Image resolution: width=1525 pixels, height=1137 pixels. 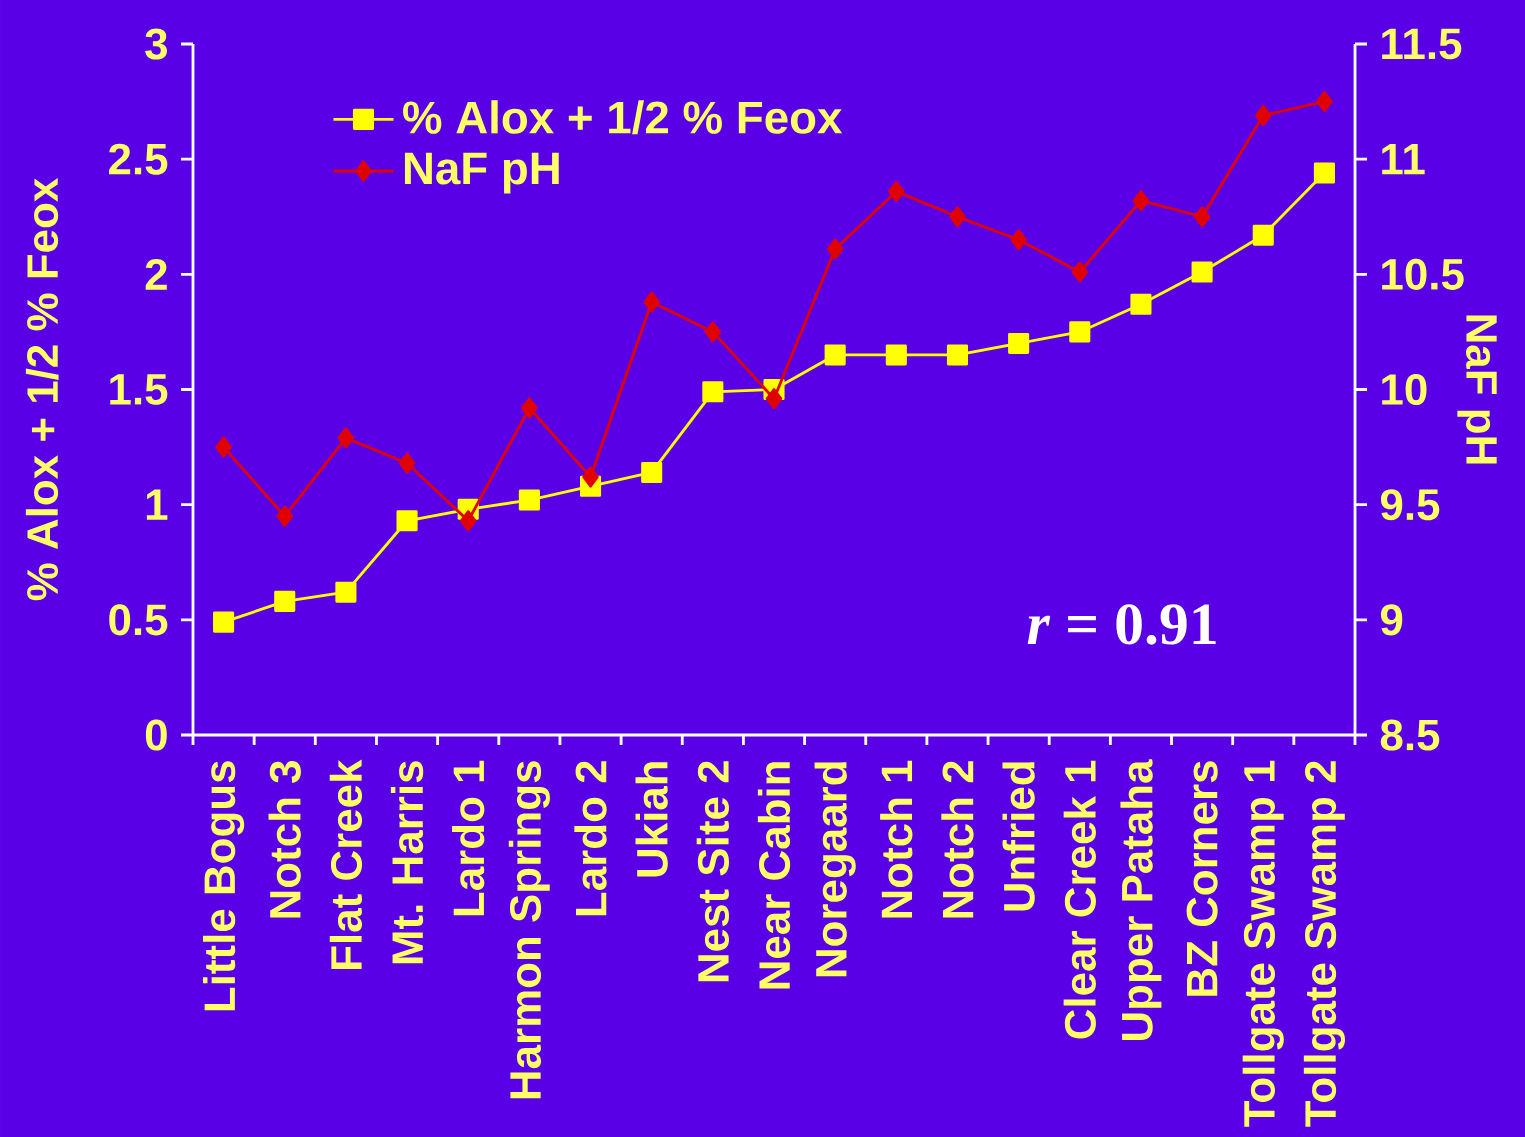 I want to click on y-tick-label: 3, so click(x=156, y=44).